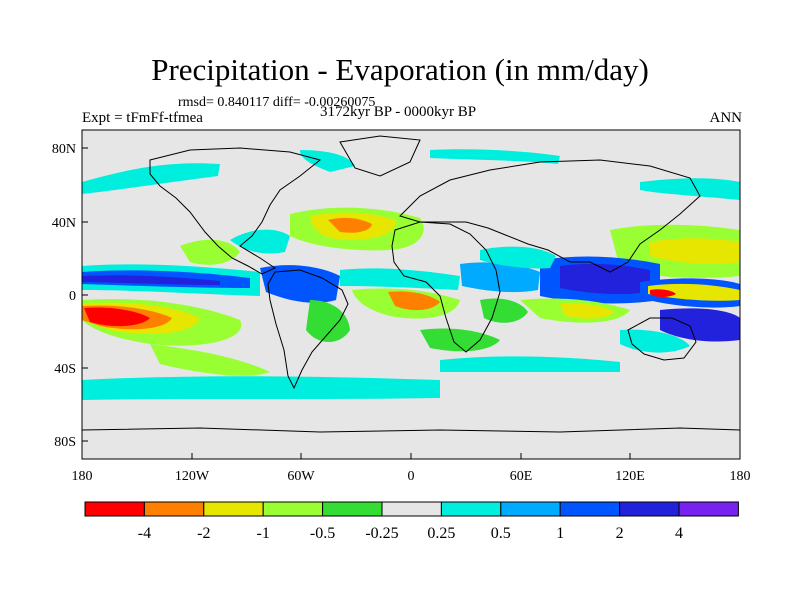  What do you see at coordinates (550, 216) in the screenshot?
I see `eurasia-outline` at bounding box center [550, 216].